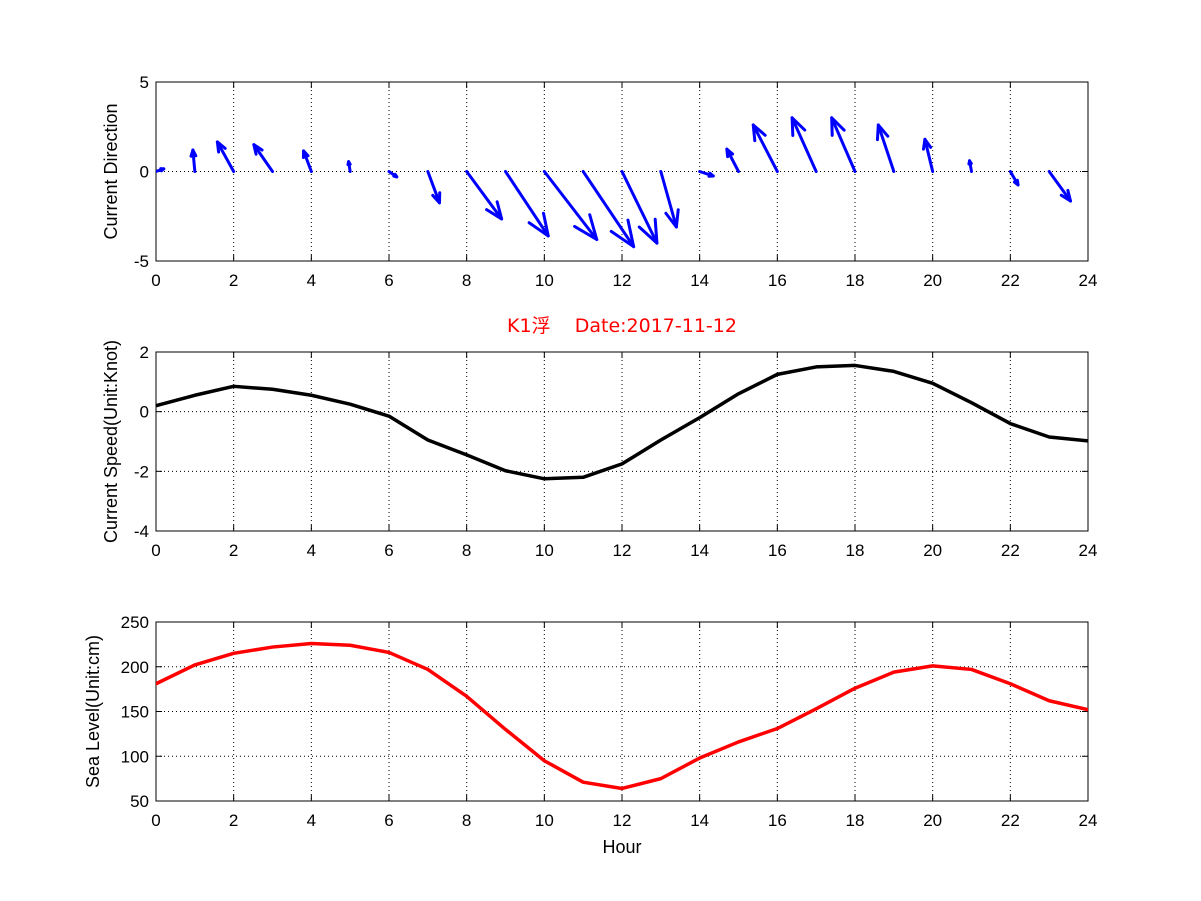 This screenshot has width=1201, height=901. Describe the element at coordinates (699, 550) in the screenshot. I see `speed-xtick-label: 14` at that location.